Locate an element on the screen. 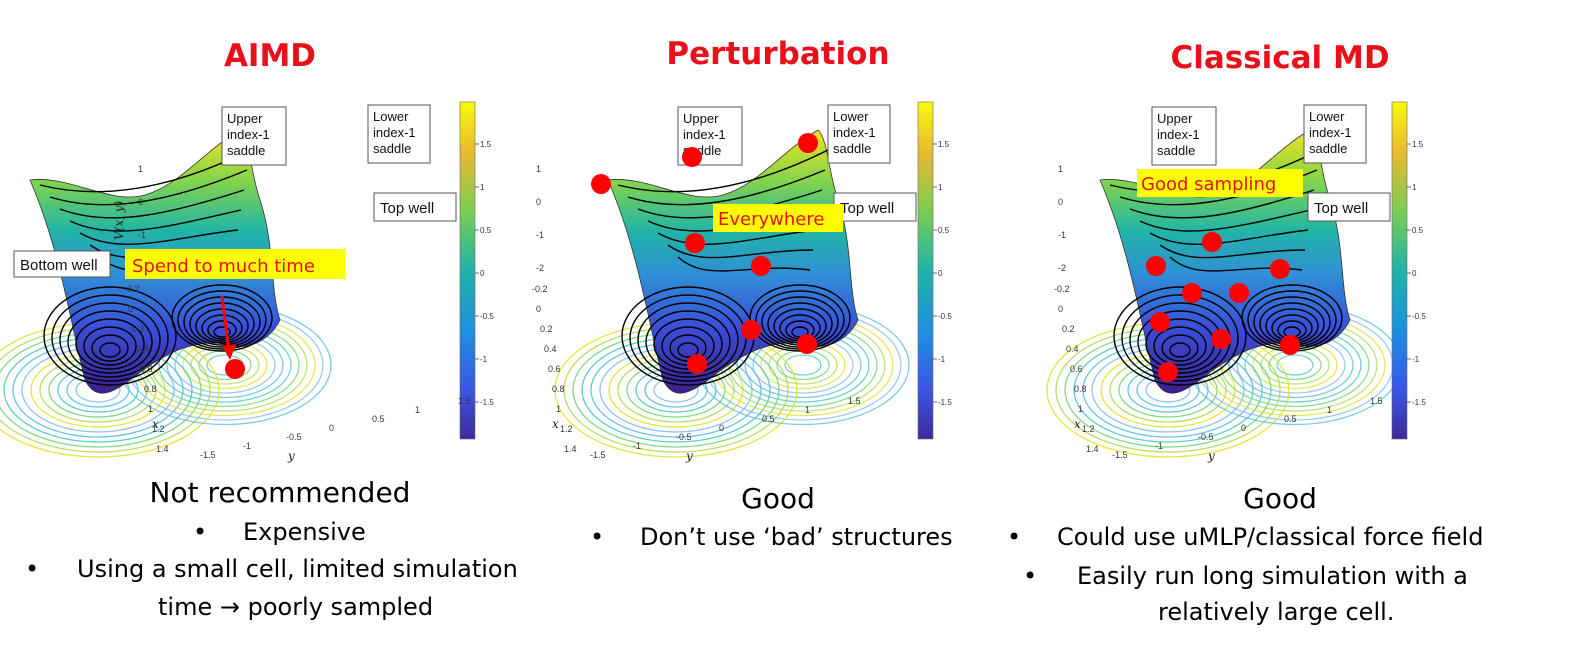  bullet-item: • Using a small cell, limited simulation is located at coordinates (271, 569).